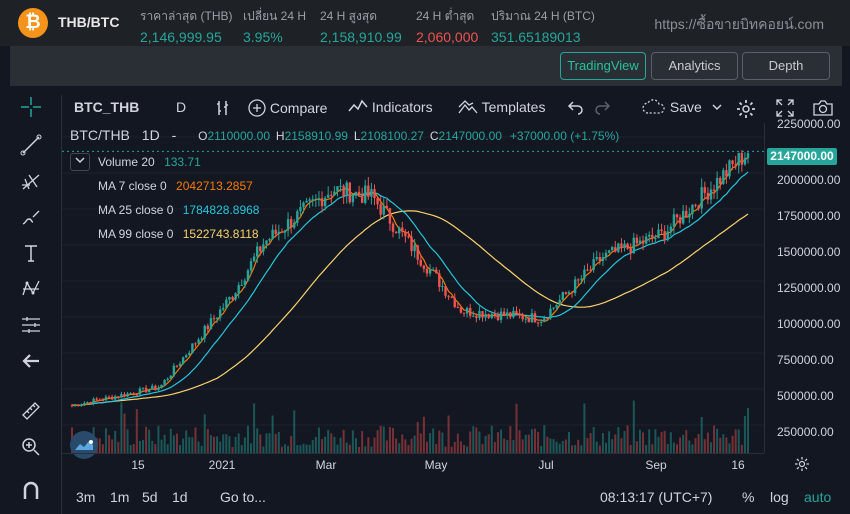 The image size is (850, 514). Describe the element at coordinates (390, 107) in the screenshot. I see `indicators-button: Indicators` at that location.